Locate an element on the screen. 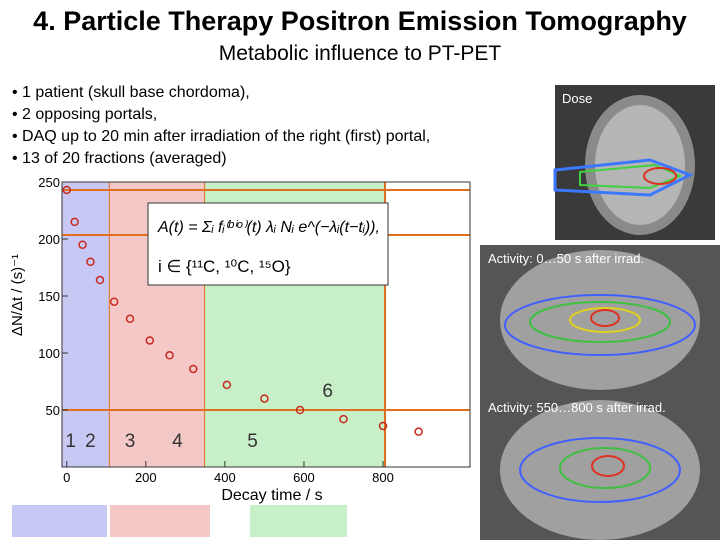  y-tick-label: 50 is located at coordinates (53, 410).